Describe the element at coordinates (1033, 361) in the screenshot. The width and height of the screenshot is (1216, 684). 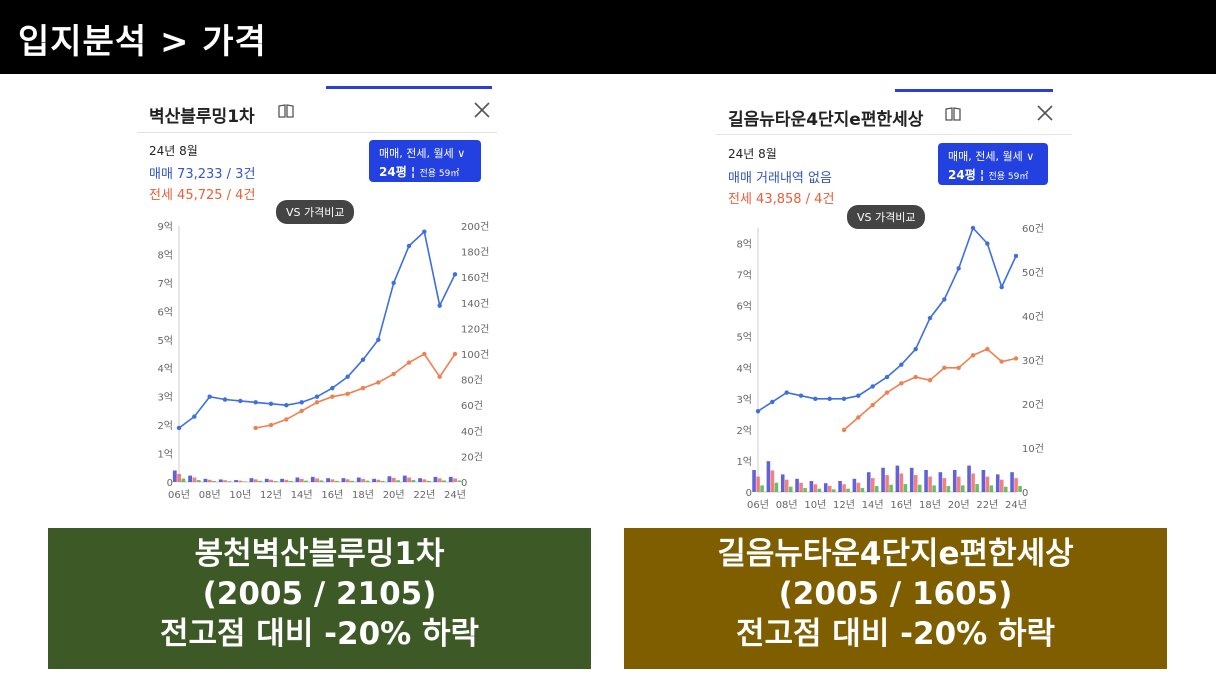
I see `y2-tick-label: 30건` at that location.